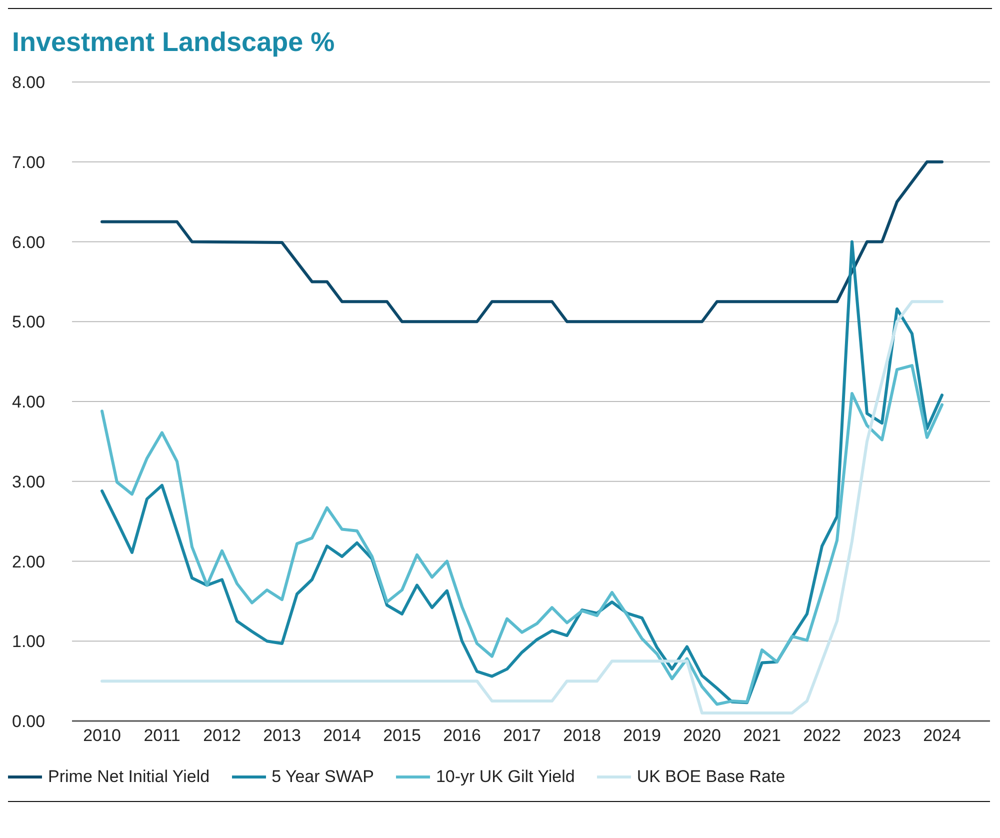  I want to click on y-tick-label: 8.00, so click(29, 82).